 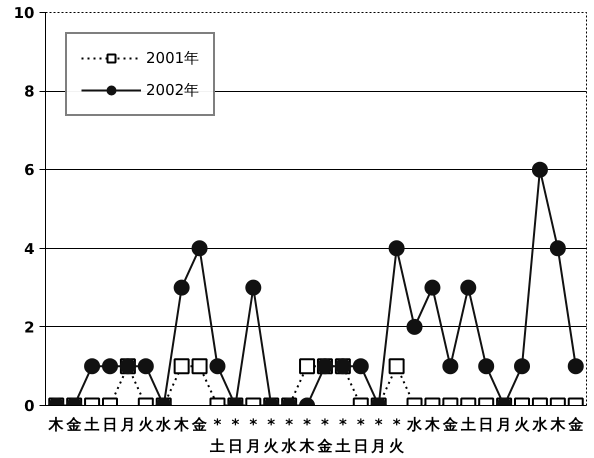 What do you see at coordinates (289, 436) in the screenshot?
I see `x-tick-label: * 水` at bounding box center [289, 436].